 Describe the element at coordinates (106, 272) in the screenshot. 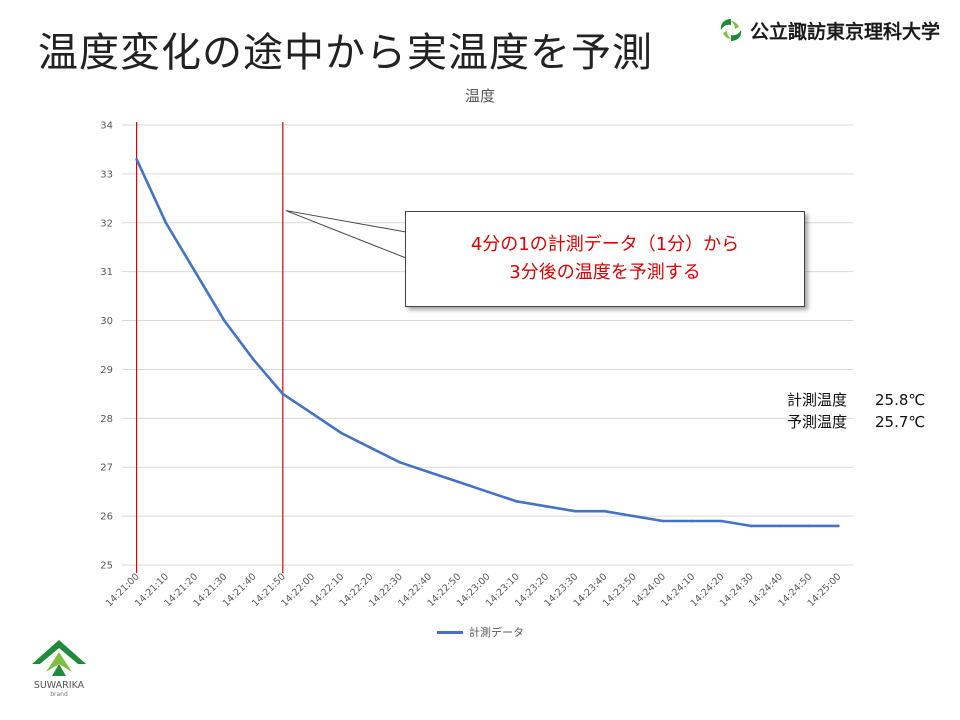

I see `y-tick-label: 31` at that location.